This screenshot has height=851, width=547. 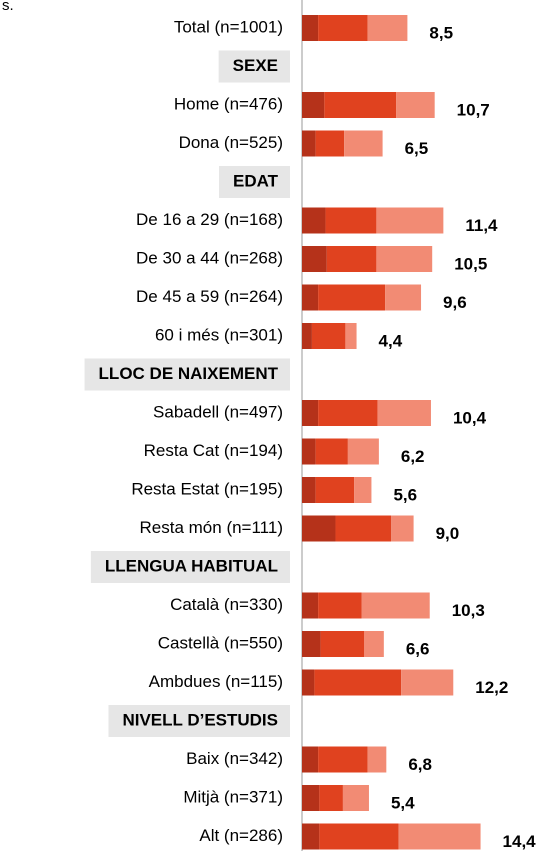 I want to click on category-label: Total (n=1001), so click(x=228, y=26).